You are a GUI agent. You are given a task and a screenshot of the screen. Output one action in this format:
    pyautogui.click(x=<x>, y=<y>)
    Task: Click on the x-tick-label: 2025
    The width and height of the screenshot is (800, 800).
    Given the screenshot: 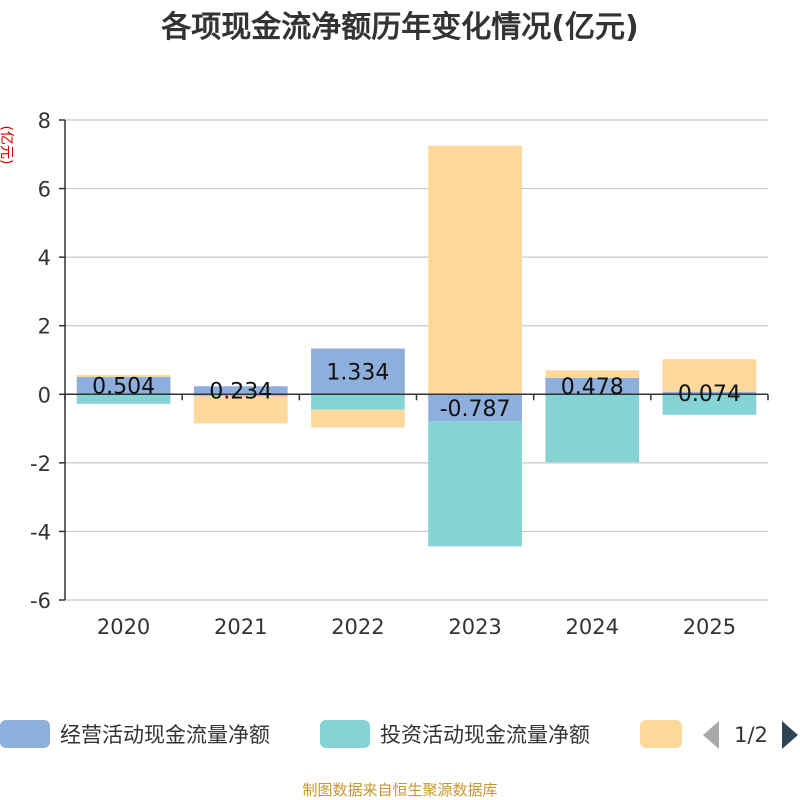 What is the action you would take?
    pyautogui.click(x=709, y=627)
    